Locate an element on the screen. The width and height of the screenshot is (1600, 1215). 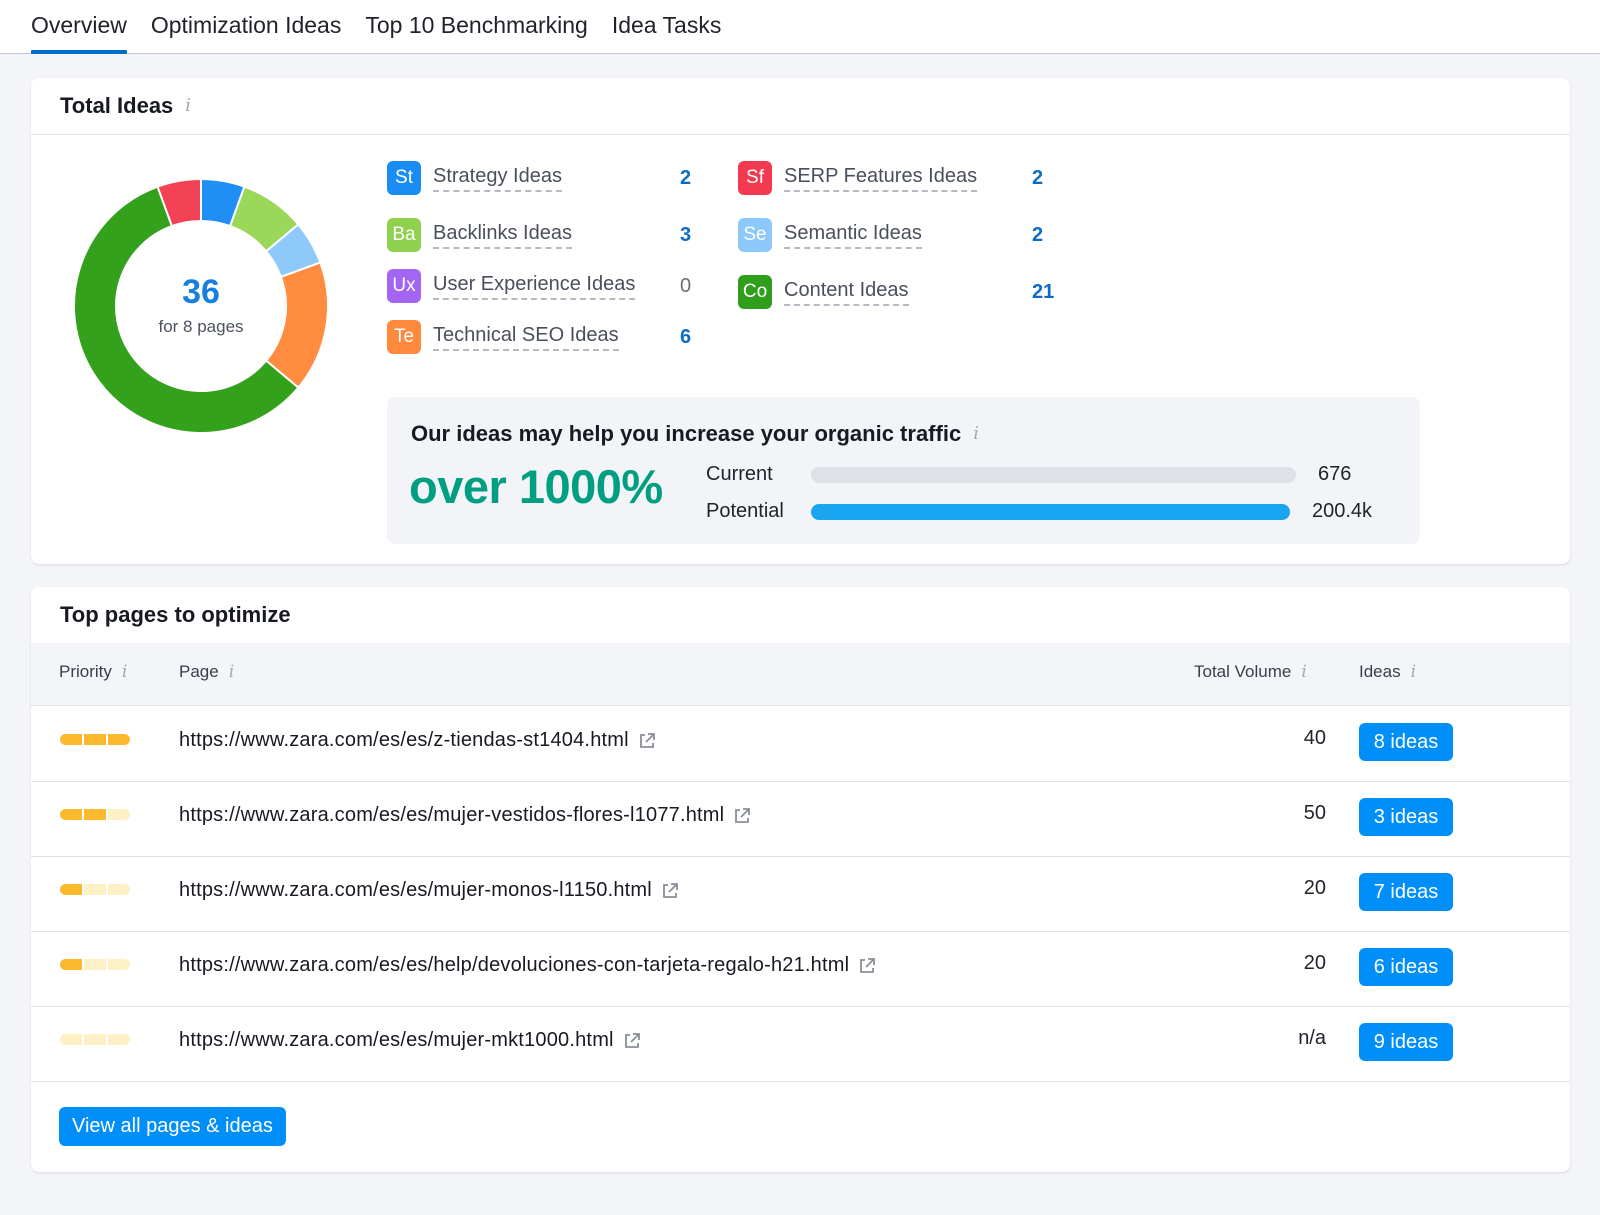
ideas-donut-chart: 36 for 8 pages is located at coordinates (201, 306).